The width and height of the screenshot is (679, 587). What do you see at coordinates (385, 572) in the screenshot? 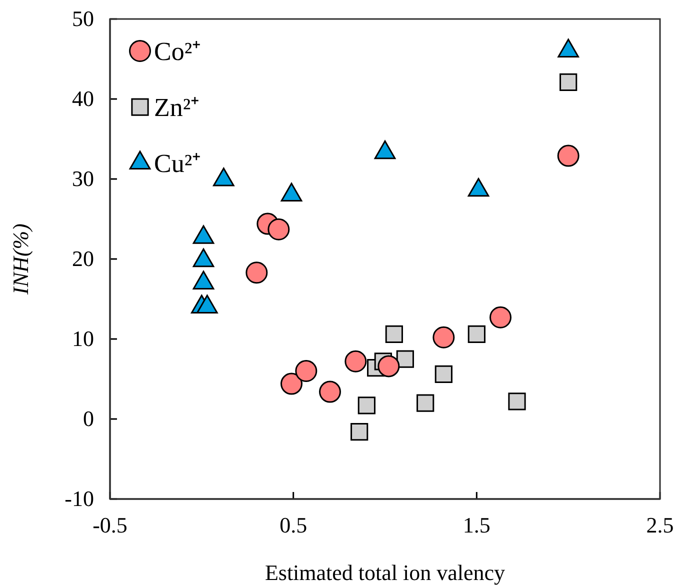
I see `x-axis-title: Estimated total ion valency` at bounding box center [385, 572].